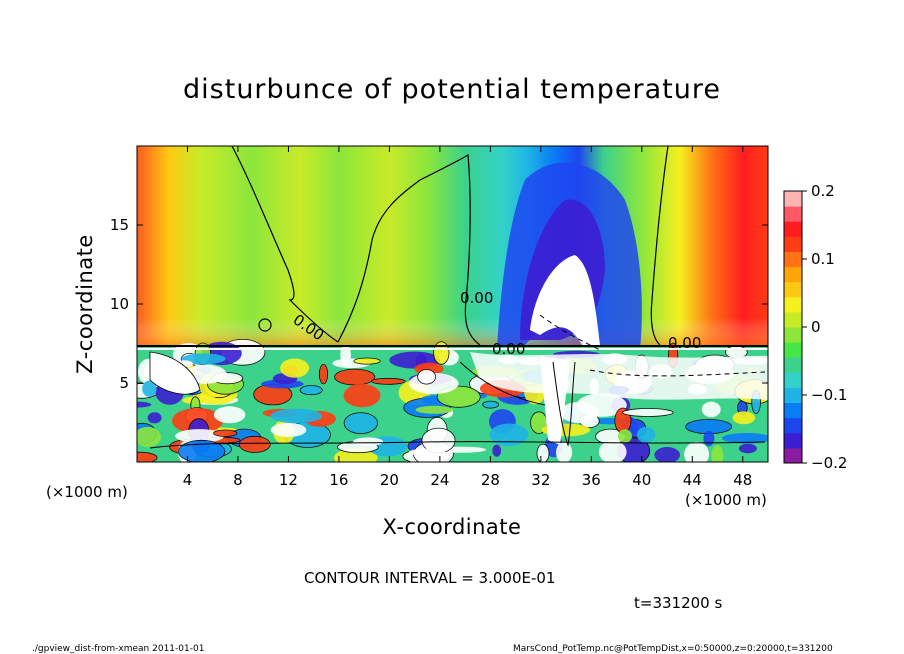 Image resolution: width=904 pixels, height=654 pixels. Describe the element at coordinates (338, 480) in the screenshot. I see `x-tick-label: 16` at that location.